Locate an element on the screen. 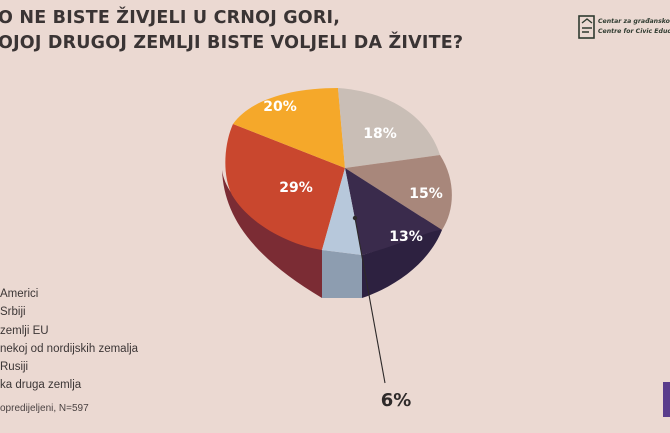 The image size is (670, 433). slice-label-neopredijeljeni: 6% is located at coordinates (396, 400).